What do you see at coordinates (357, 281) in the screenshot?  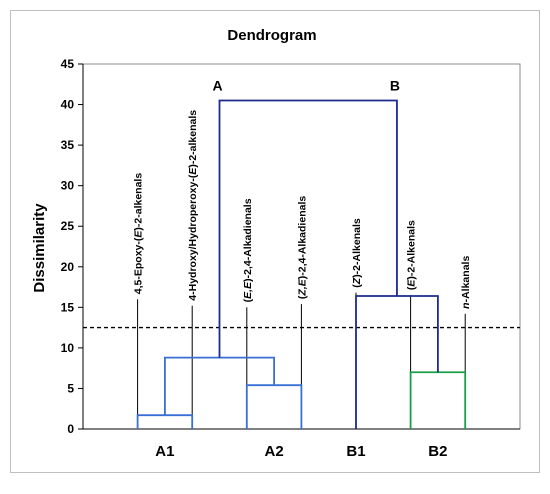 I see `leaf-label-part: Z` at bounding box center [357, 281].